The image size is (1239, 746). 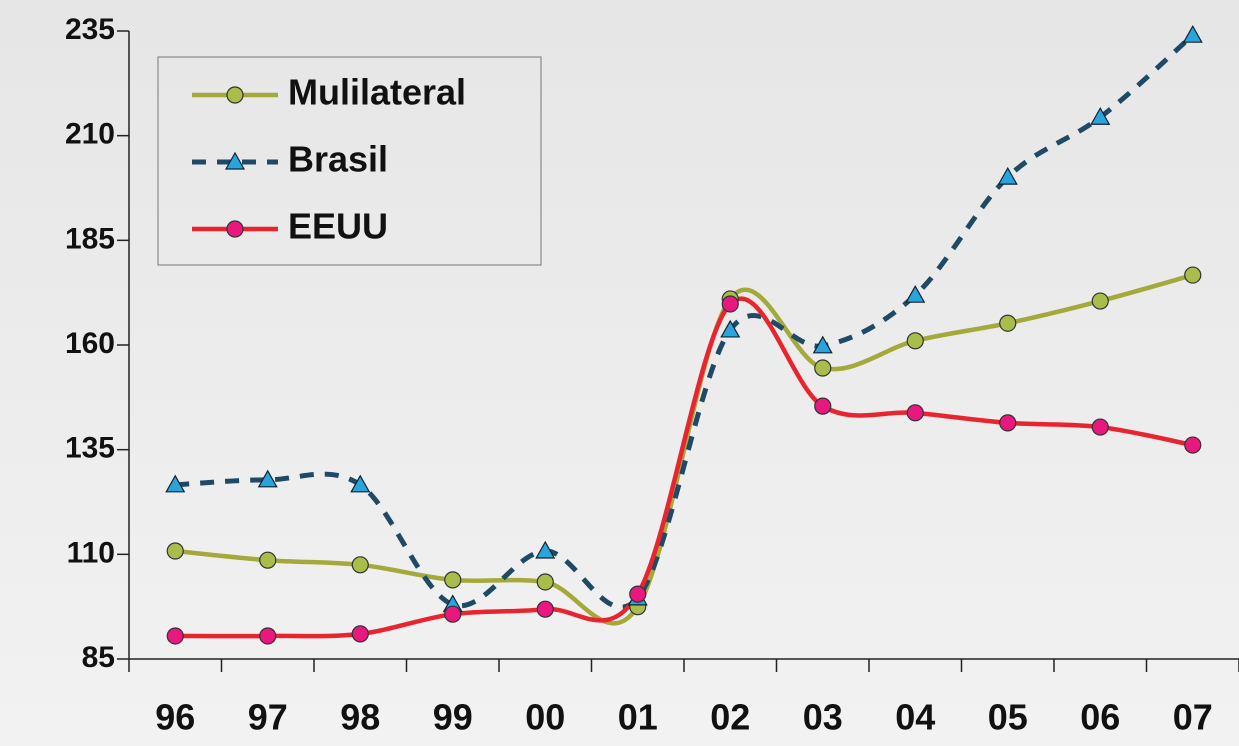 I want to click on y-tick-label: 210, so click(x=90, y=134).